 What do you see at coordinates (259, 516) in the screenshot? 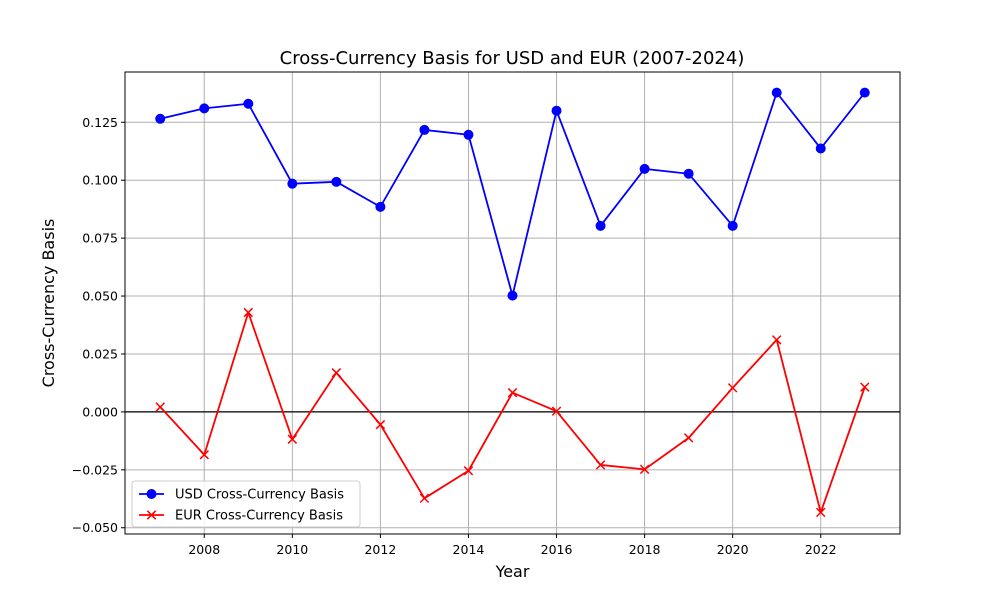
I see `legend-label: EUR Cross-Currency Basis` at bounding box center [259, 516].